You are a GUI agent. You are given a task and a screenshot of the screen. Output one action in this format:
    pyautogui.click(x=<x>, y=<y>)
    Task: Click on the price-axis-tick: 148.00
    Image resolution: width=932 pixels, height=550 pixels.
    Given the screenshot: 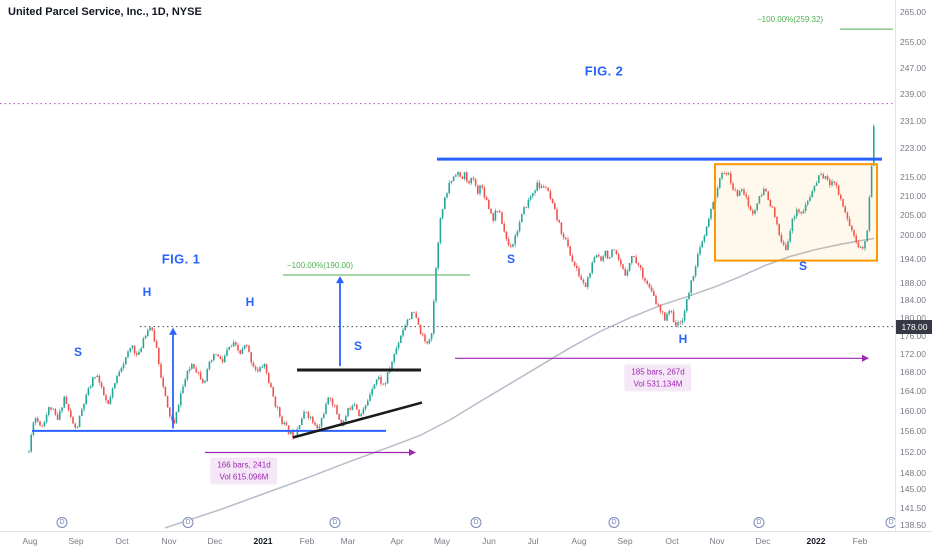 What is the action you would take?
    pyautogui.click(x=913, y=472)
    